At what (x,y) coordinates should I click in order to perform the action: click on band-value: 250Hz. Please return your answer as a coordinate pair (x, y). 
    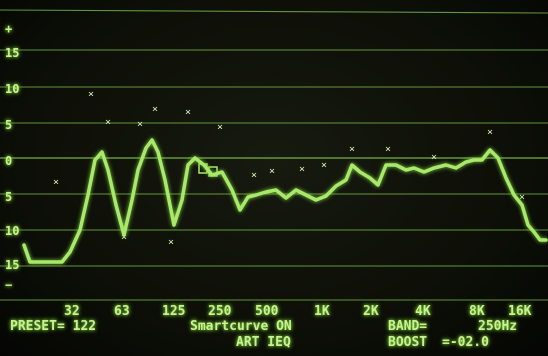
    Looking at the image, I should click on (498, 326).